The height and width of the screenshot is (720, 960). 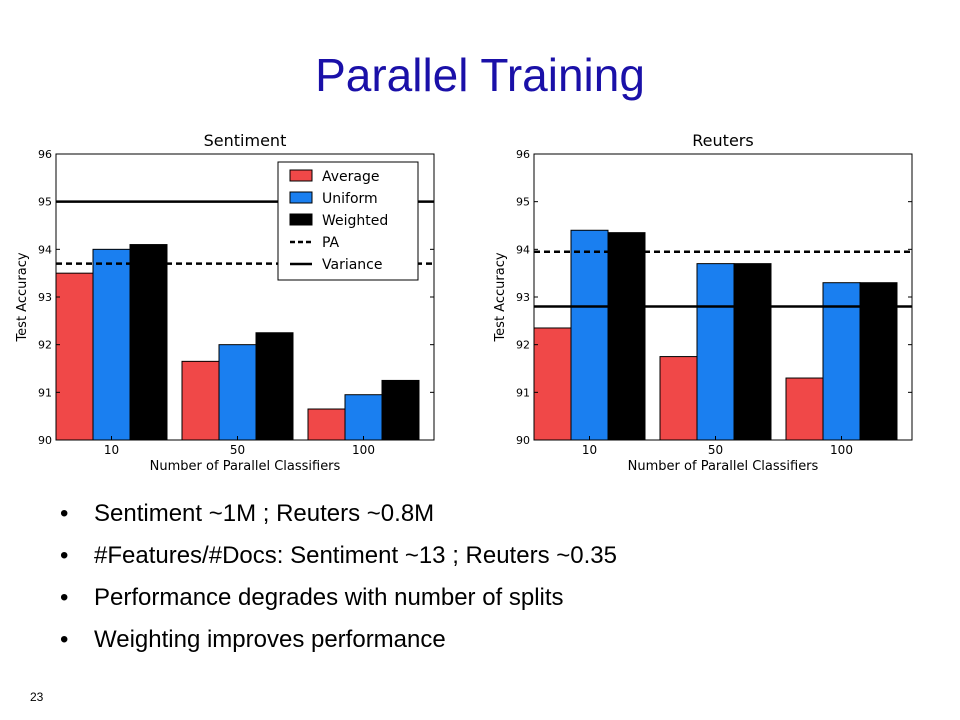 I want to click on reuters-x-axis-label: Number of Parallel Classifiers, so click(x=723, y=466).